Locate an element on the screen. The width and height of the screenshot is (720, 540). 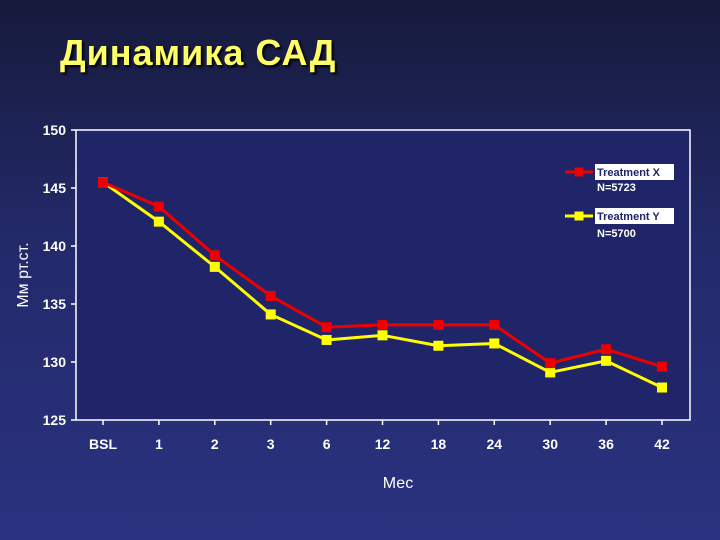
x-tick-label: 6 is located at coordinates (327, 444).